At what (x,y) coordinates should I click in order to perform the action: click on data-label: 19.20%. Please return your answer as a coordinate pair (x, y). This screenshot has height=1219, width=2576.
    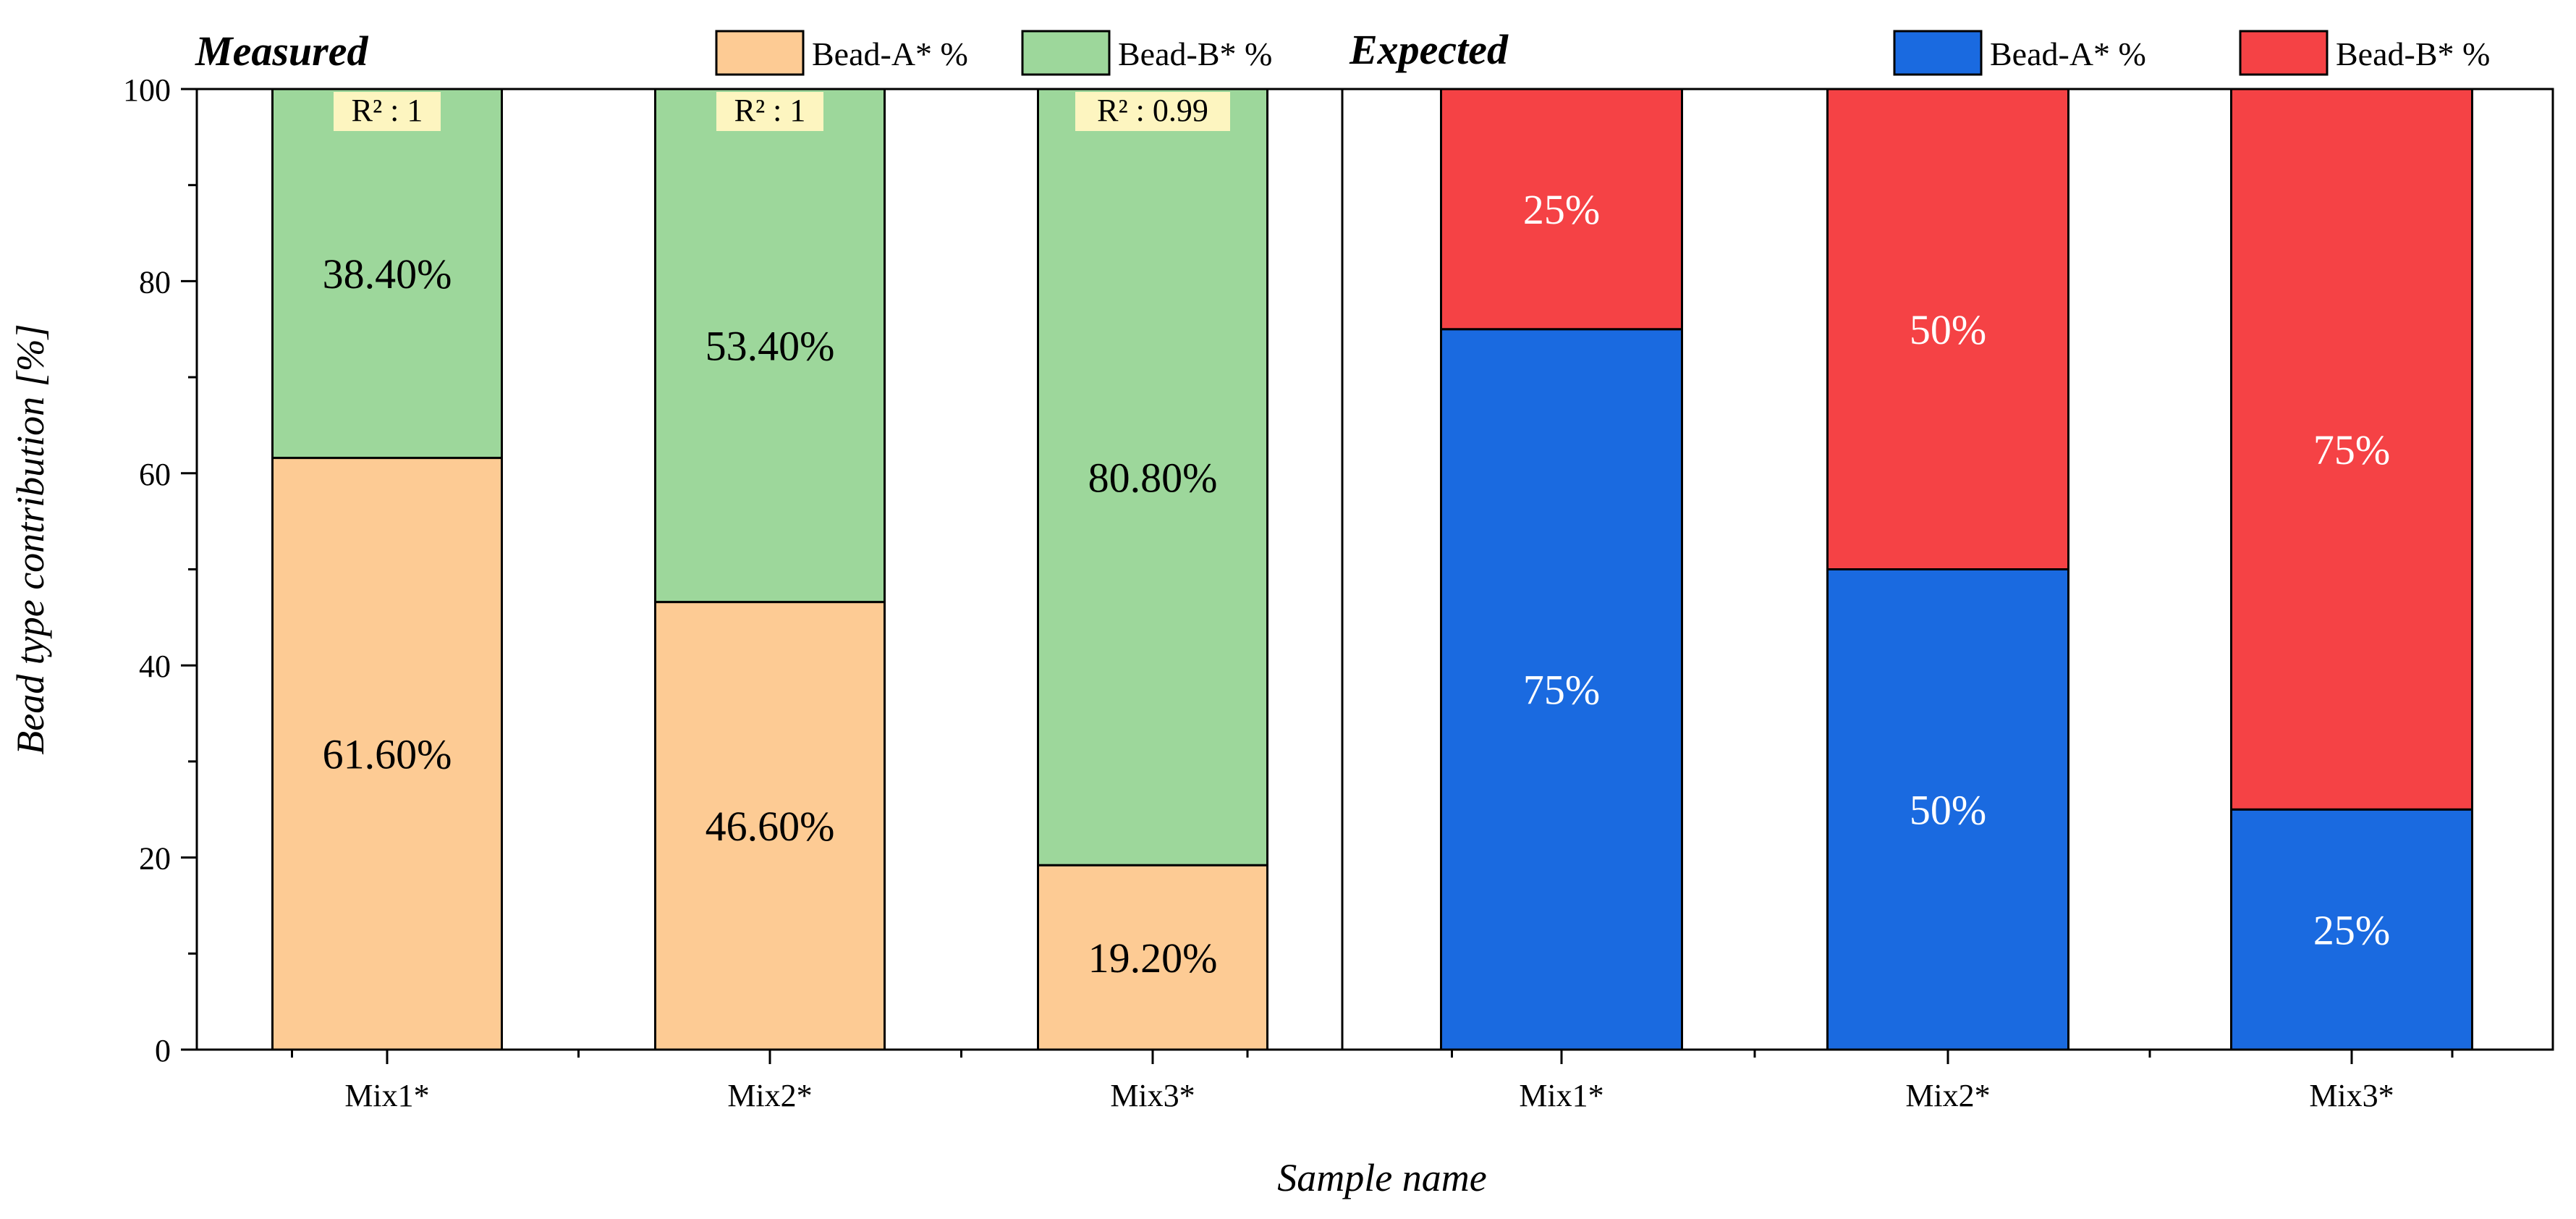
    Looking at the image, I should click on (1153, 958).